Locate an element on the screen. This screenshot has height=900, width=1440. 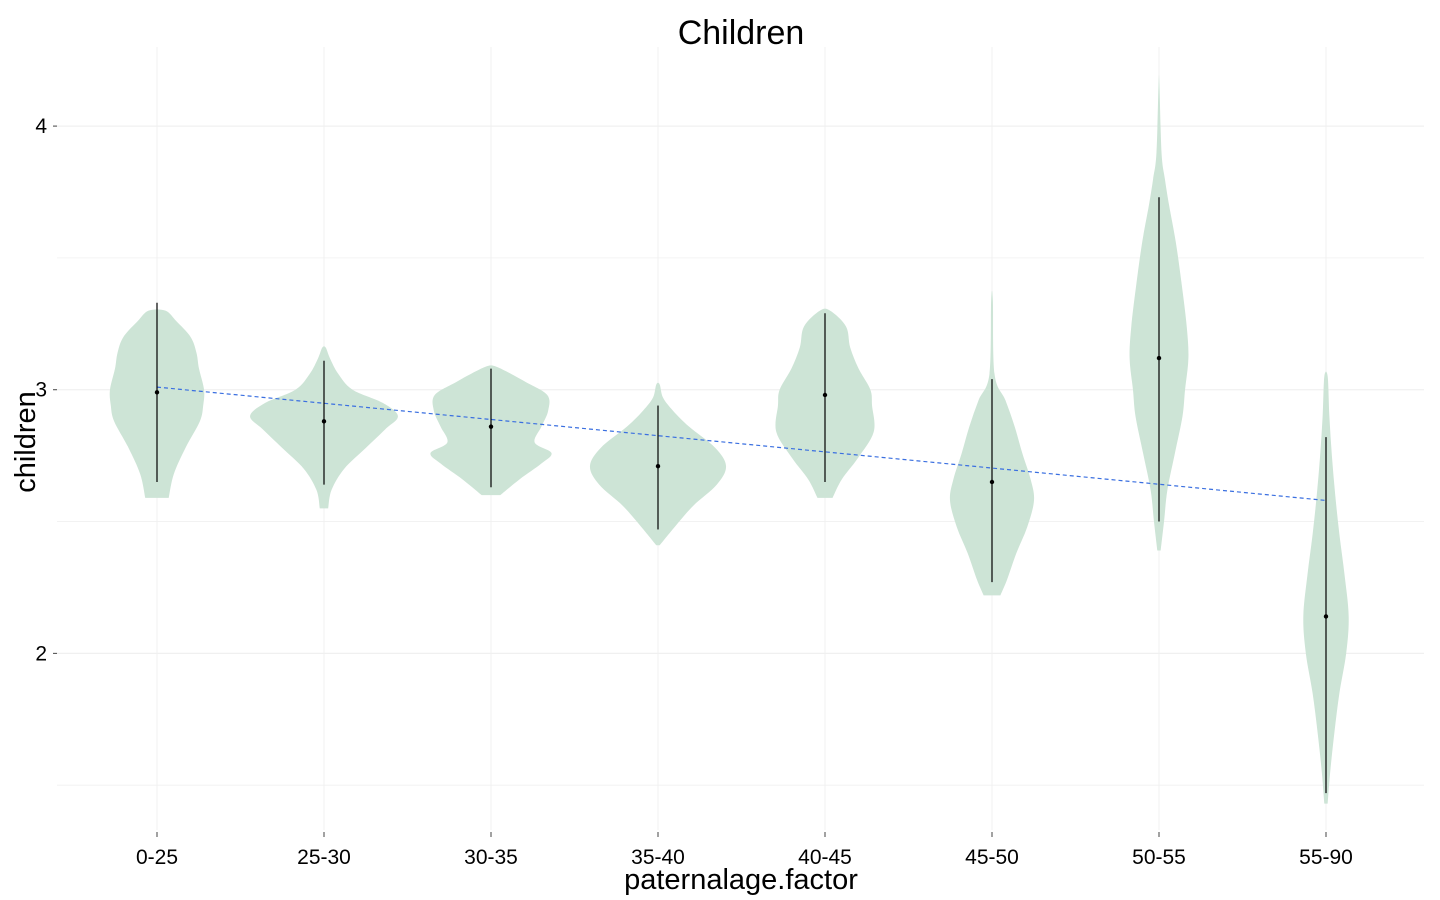
y-tick-label: 4 is located at coordinates (41, 126).